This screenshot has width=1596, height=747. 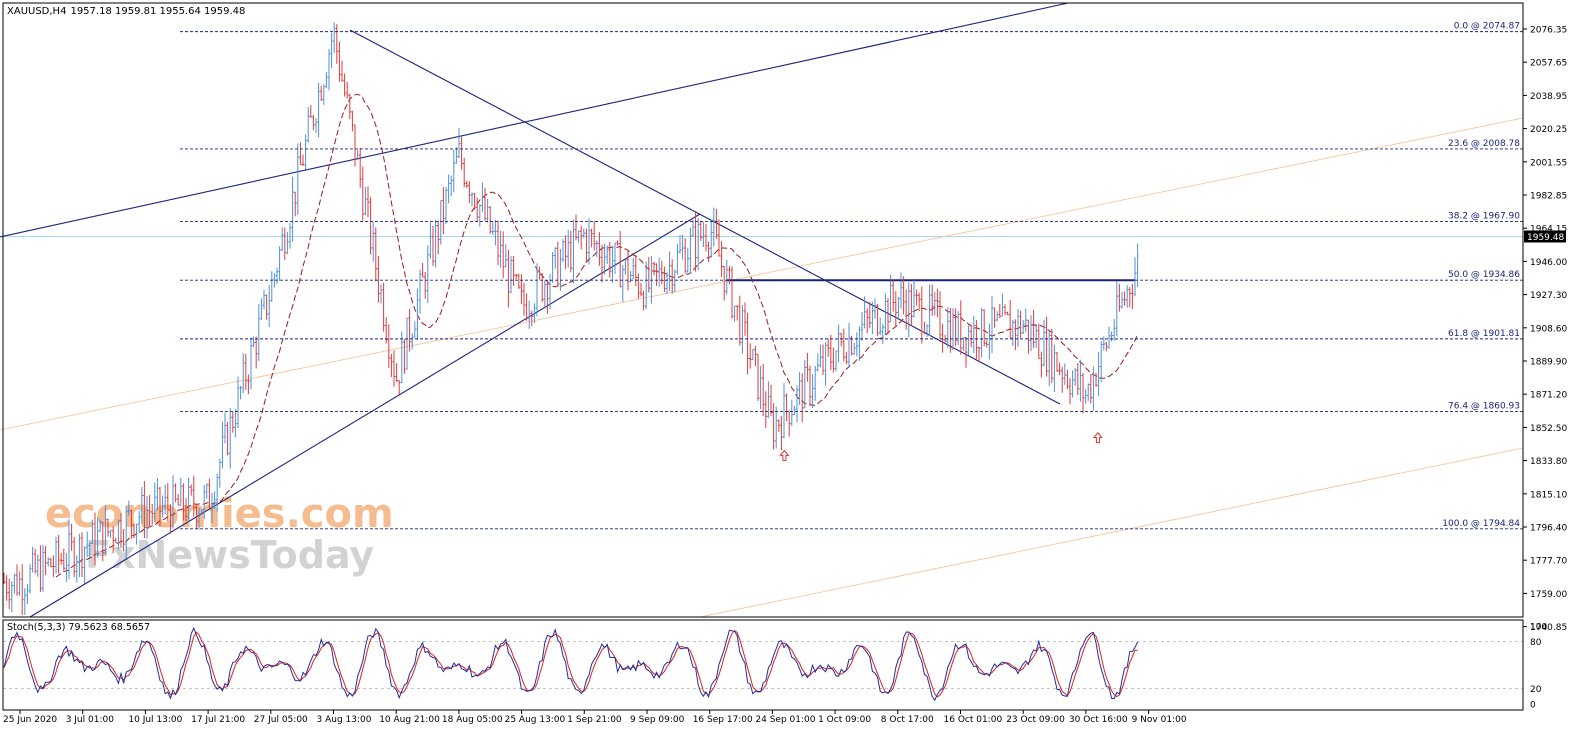 I want to click on x-tick-label: 18 Aug 05:00, so click(x=472, y=720).